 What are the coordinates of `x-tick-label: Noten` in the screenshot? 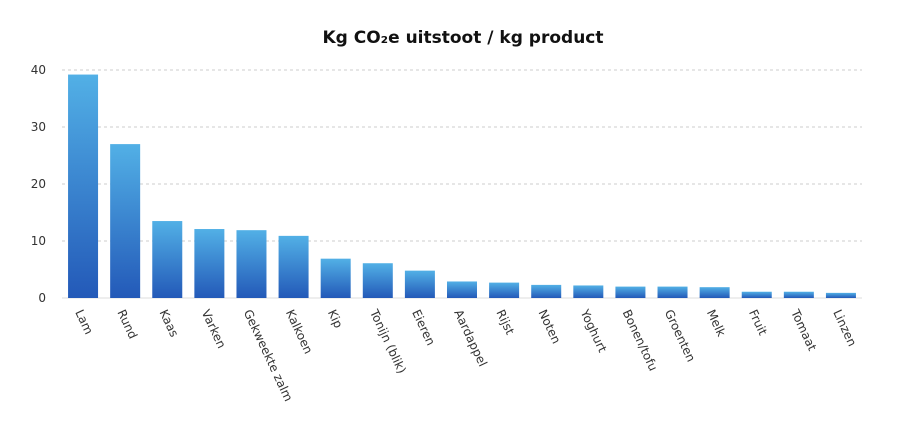 It's located at (549, 326).